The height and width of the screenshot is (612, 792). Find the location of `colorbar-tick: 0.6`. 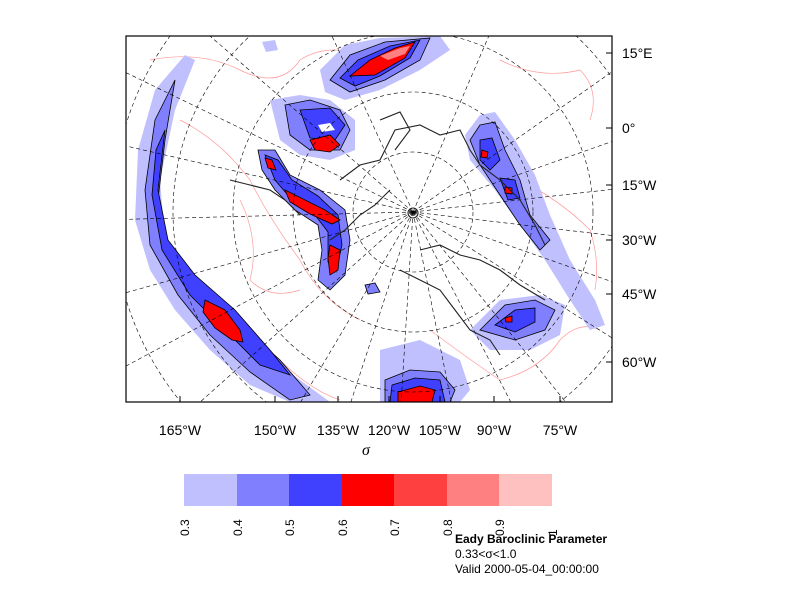

colorbar-tick: 0.6 is located at coordinates (343, 527).